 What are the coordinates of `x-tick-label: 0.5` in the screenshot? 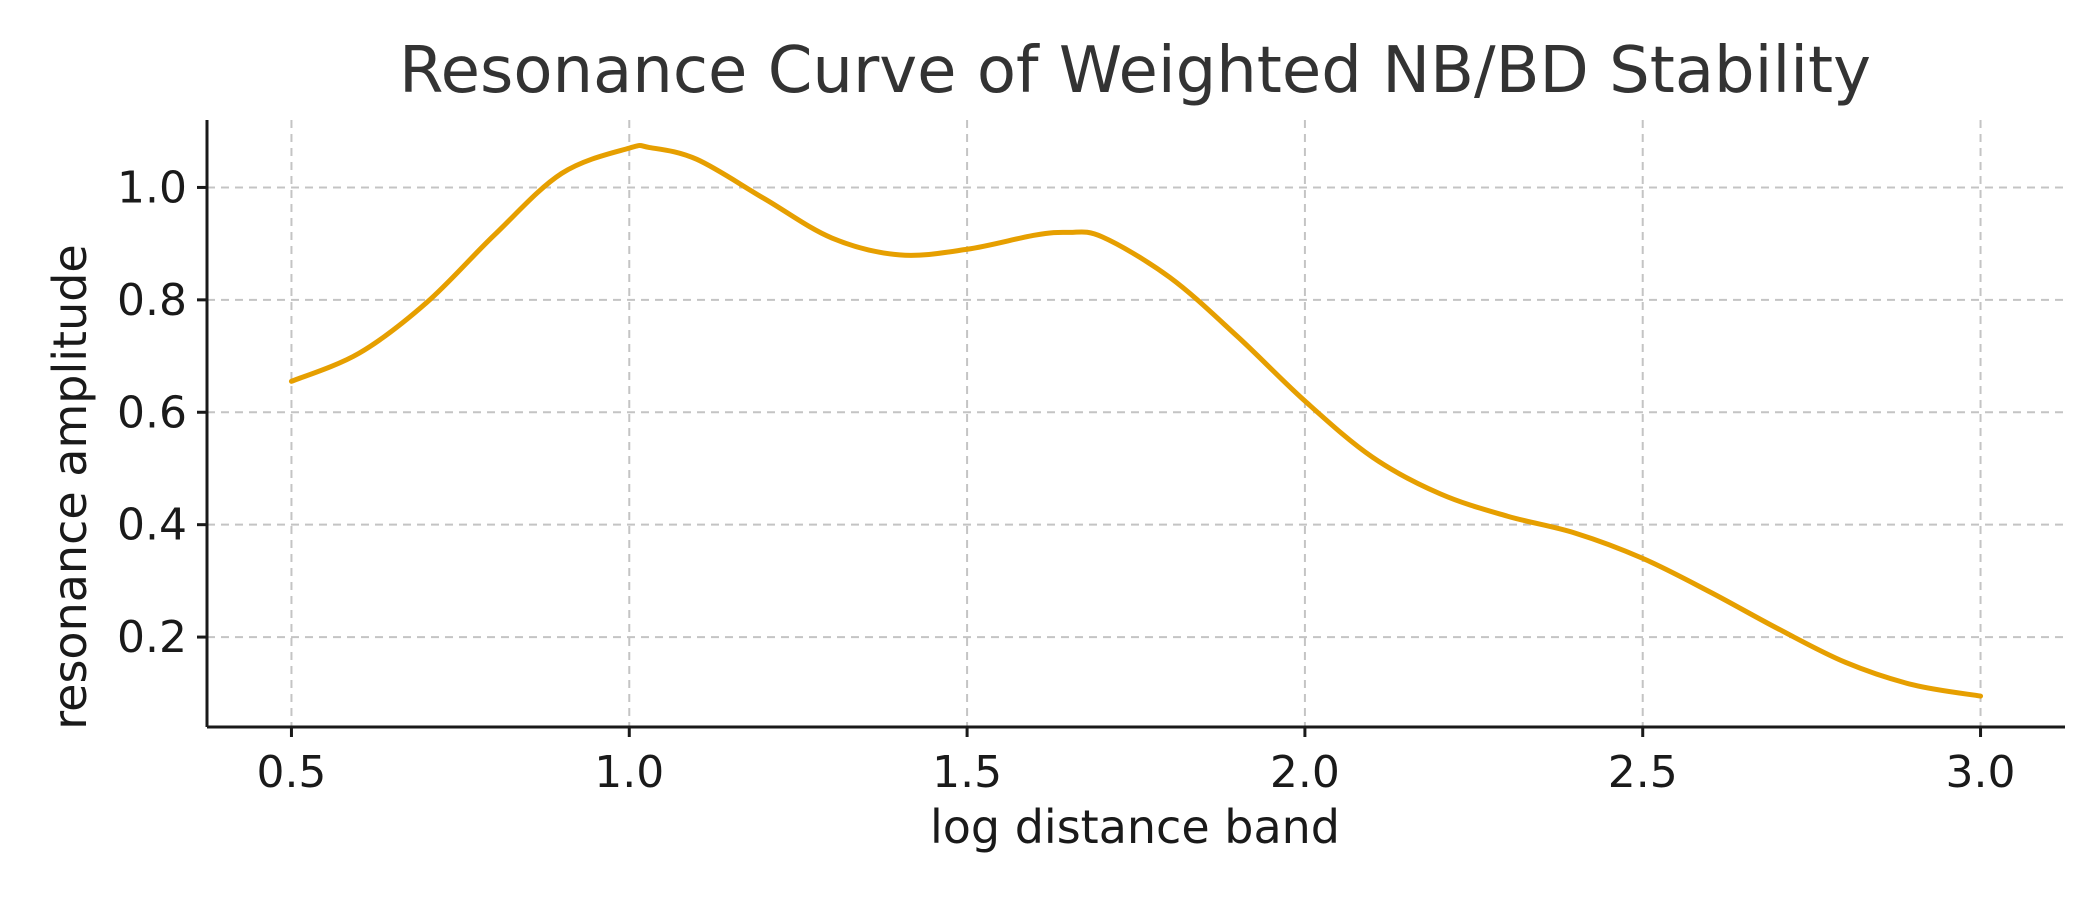 It's located at (291, 772).